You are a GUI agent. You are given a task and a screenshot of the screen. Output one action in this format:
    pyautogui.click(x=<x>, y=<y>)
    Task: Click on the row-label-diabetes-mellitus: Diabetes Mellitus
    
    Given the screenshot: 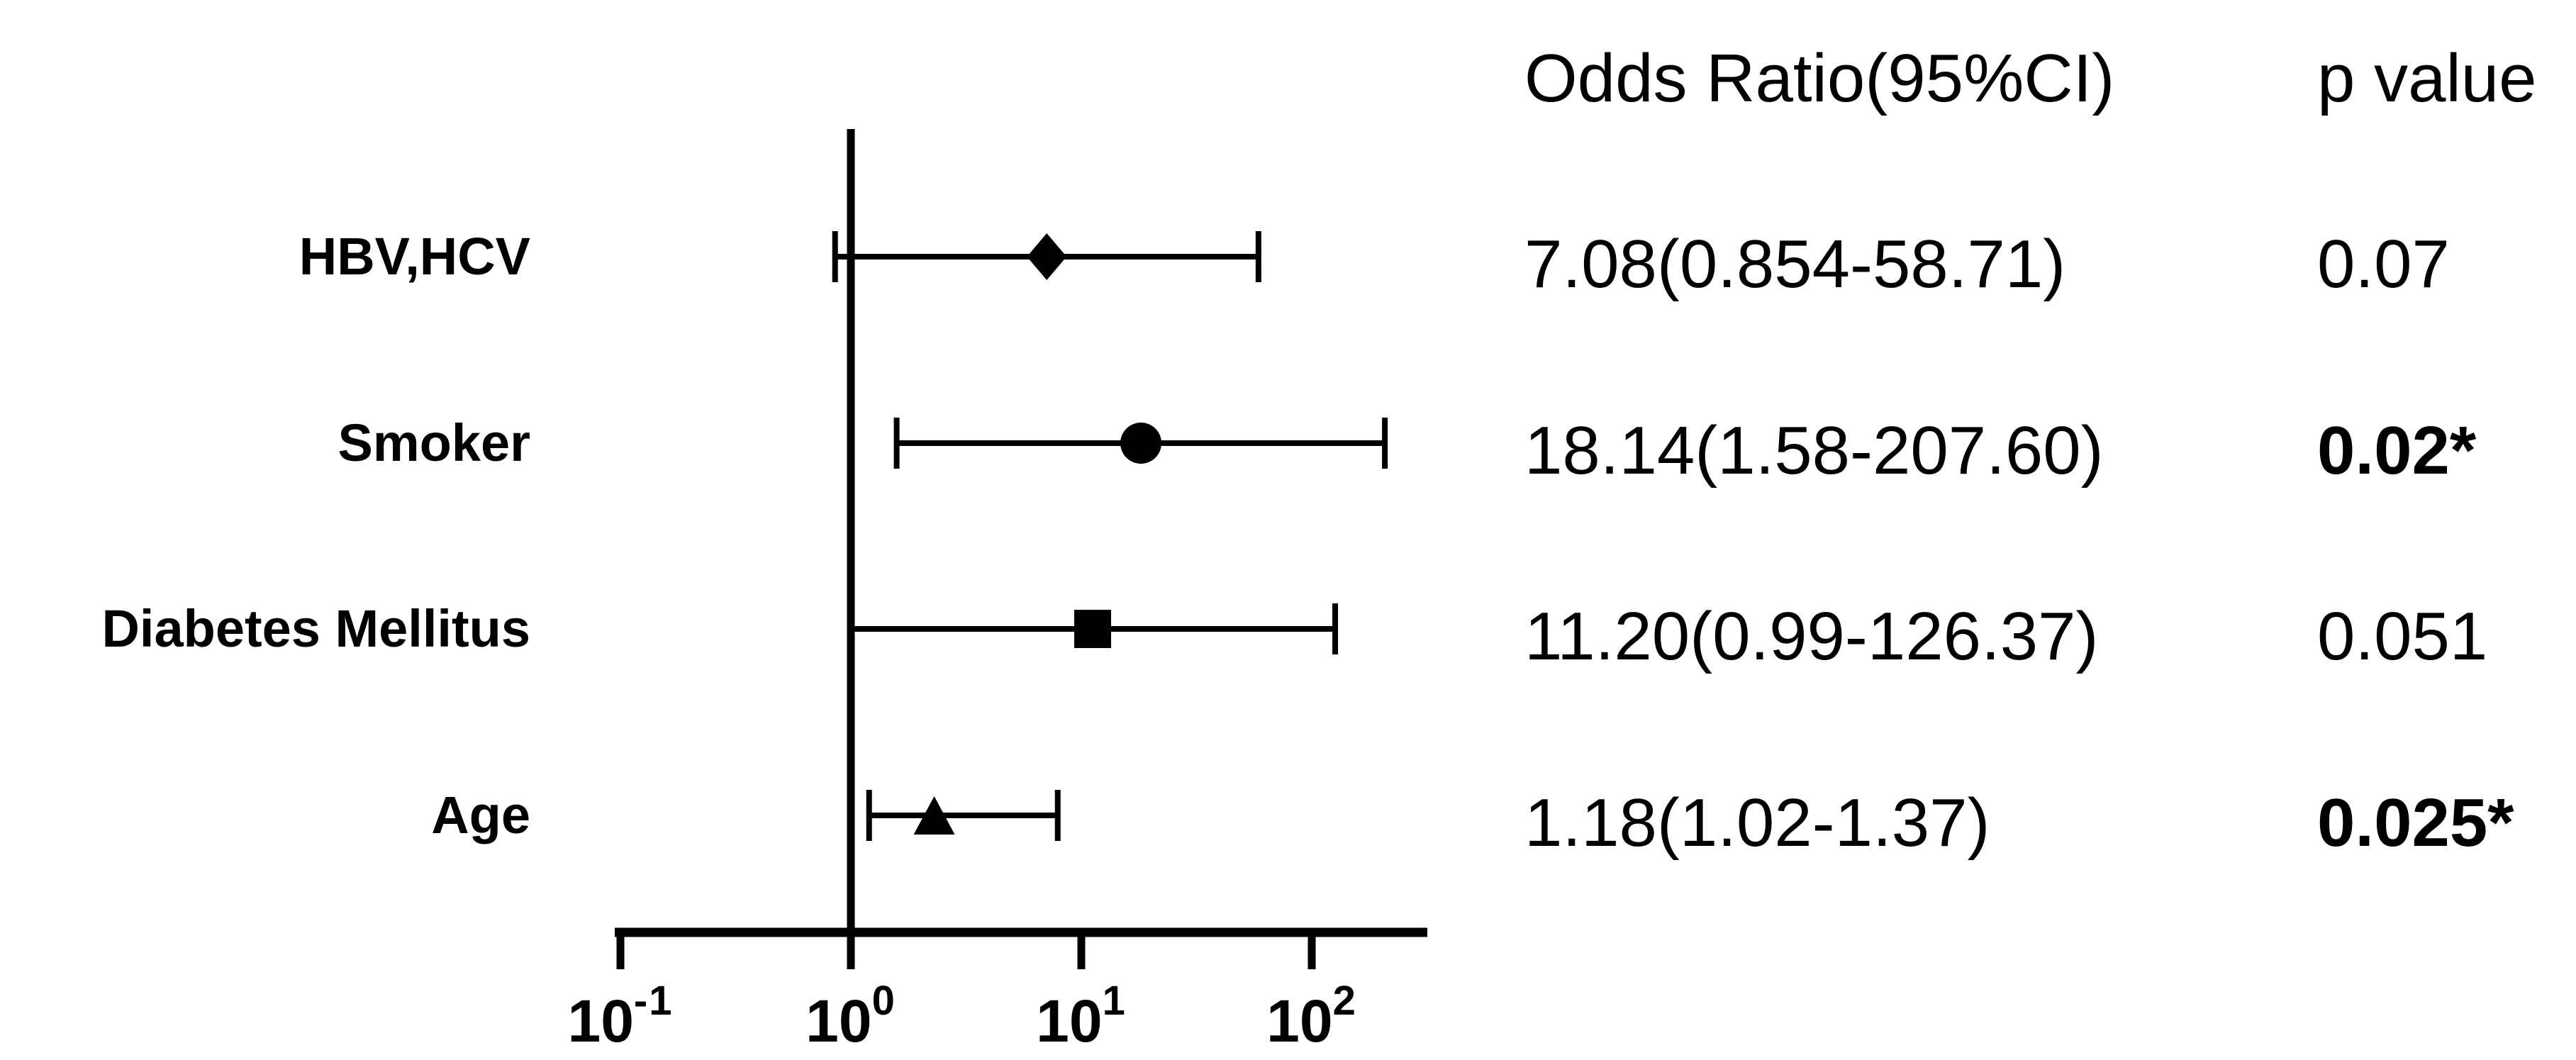 What is the action you would take?
    pyautogui.click(x=315, y=628)
    